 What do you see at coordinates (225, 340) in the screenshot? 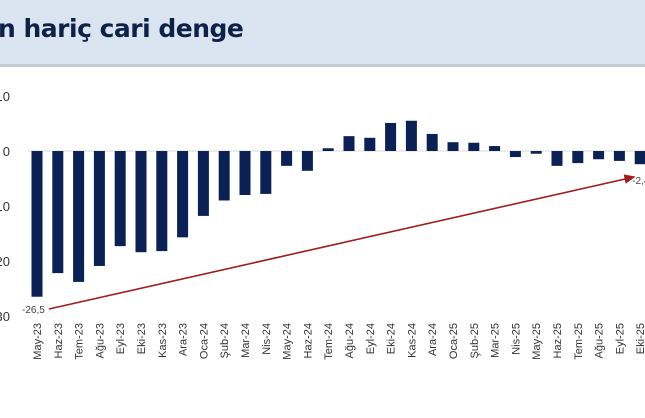
I see `x-tick-label: Şub-24` at bounding box center [225, 340].